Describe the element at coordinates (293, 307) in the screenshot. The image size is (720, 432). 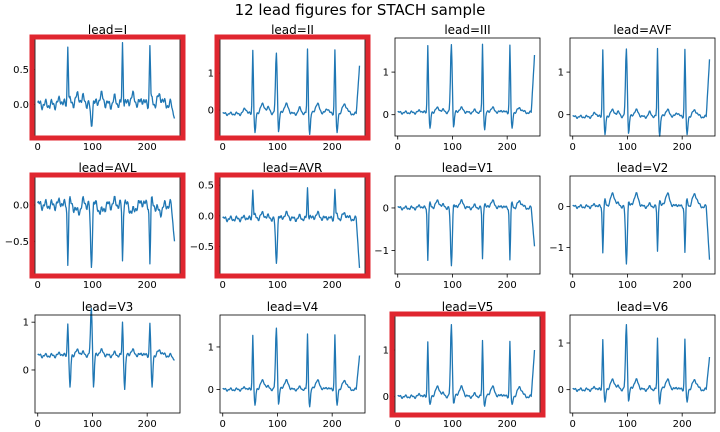
I see `panel-title: lead=V4` at that location.